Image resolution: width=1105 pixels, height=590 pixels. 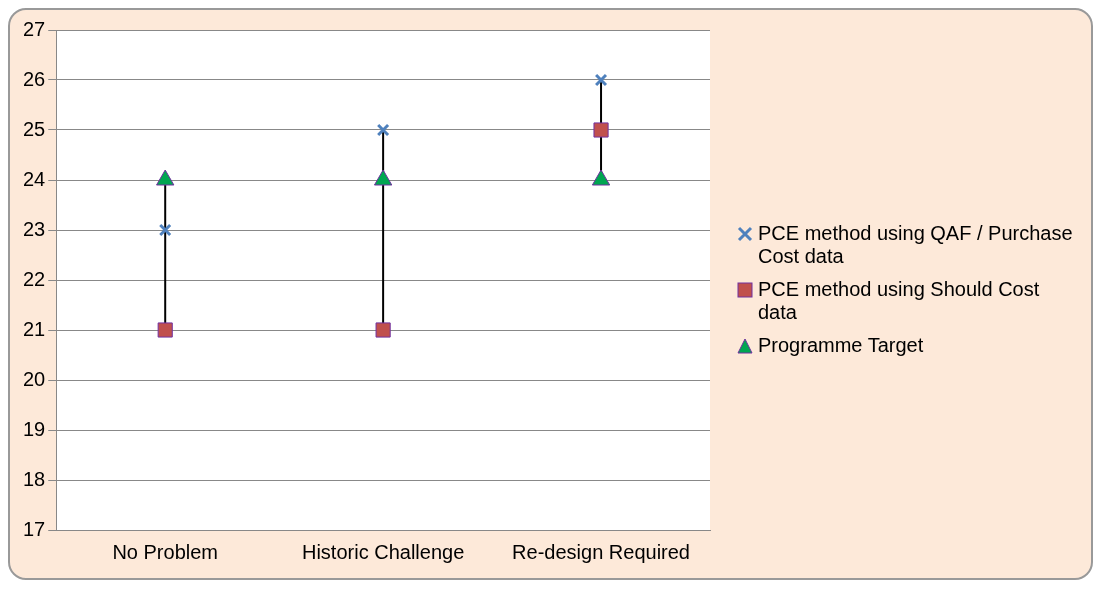 I want to click on y-tick-label: 18, so click(x=34, y=478).